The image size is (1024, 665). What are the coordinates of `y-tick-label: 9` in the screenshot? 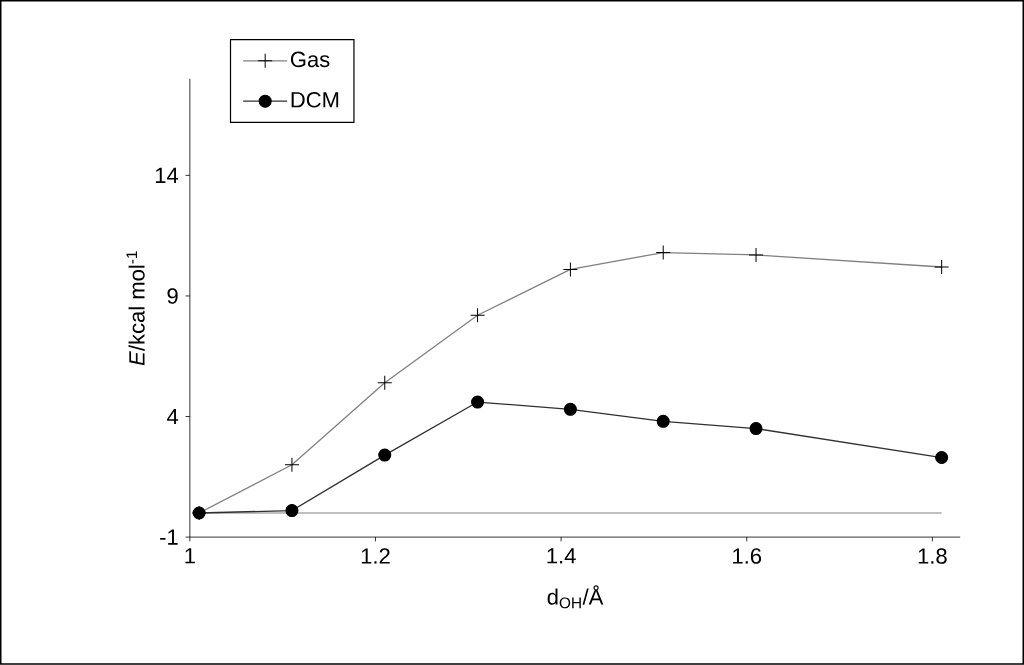 It's located at (172, 296).